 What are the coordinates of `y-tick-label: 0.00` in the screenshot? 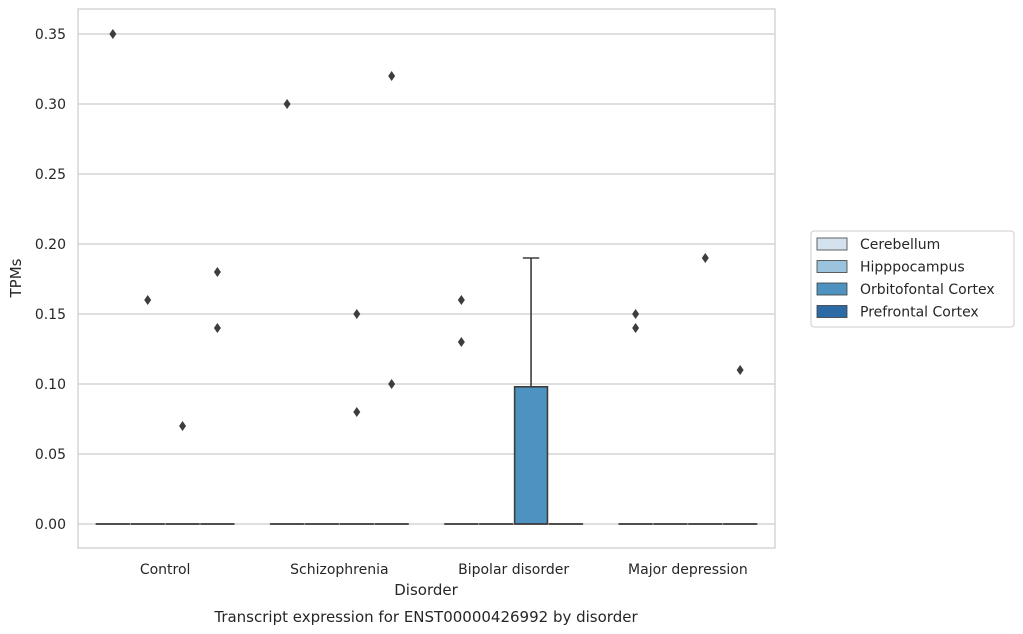 It's located at (50, 525).